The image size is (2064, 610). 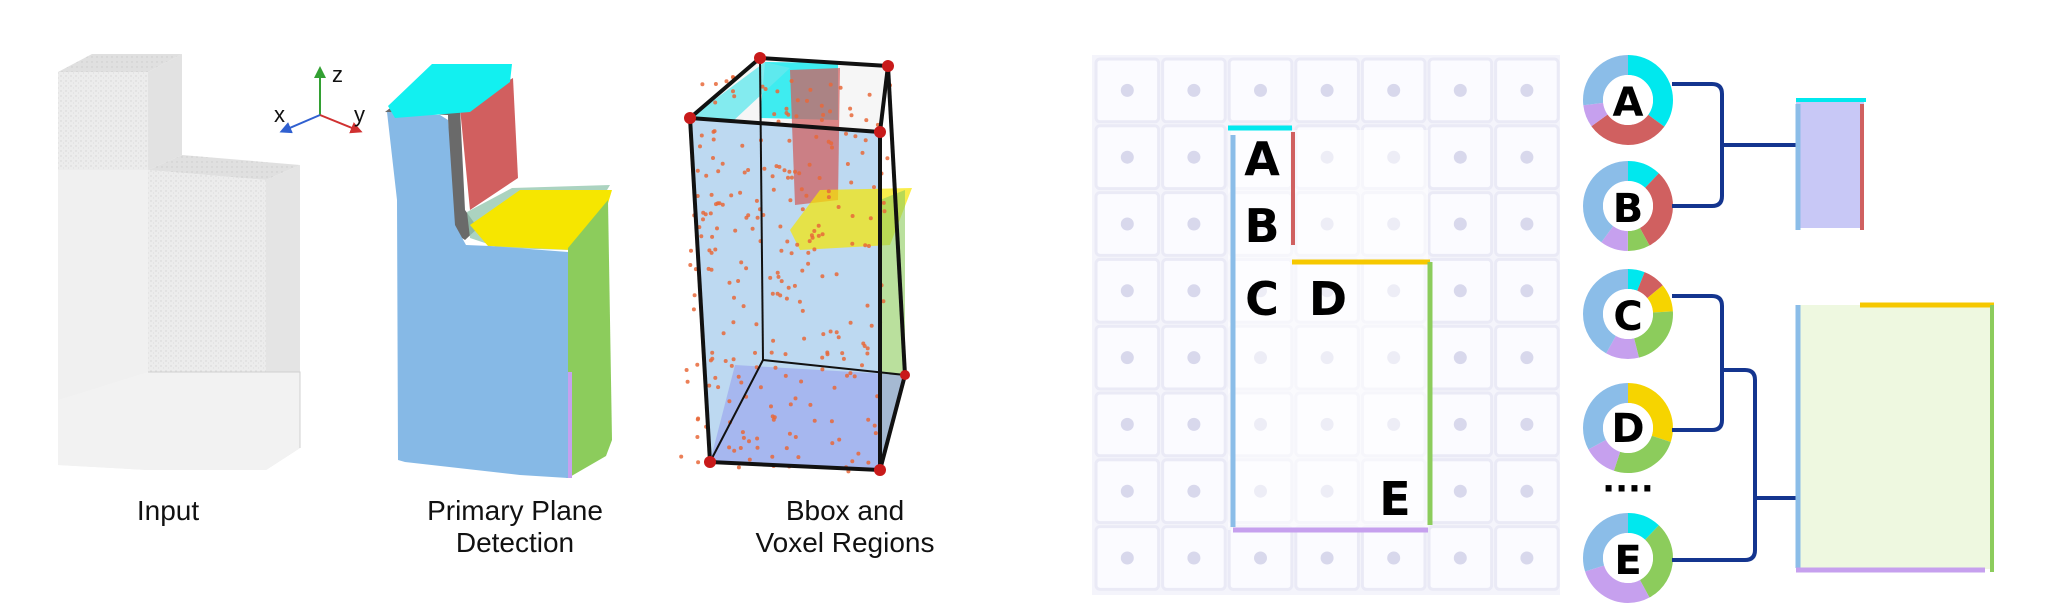 What do you see at coordinates (1628, 489) in the screenshot?
I see `circle-ellipsis: ····` at bounding box center [1628, 489].